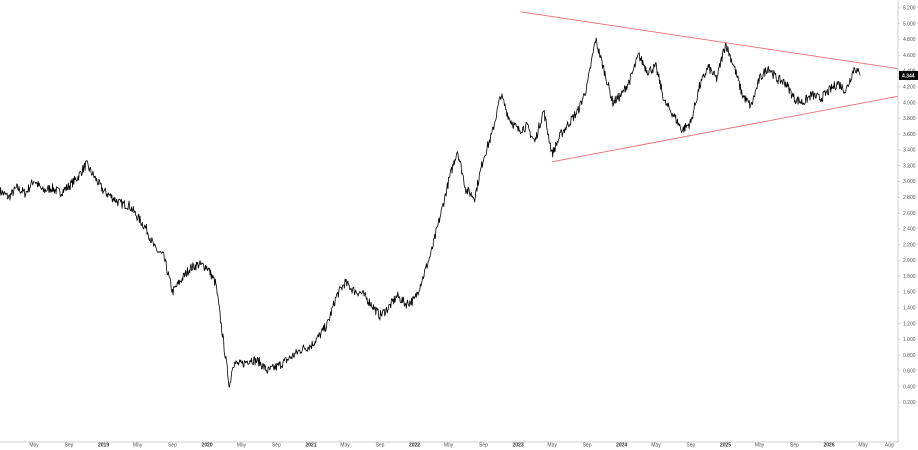 This screenshot has width=918, height=450. What do you see at coordinates (518, 446) in the screenshot?
I see `x-tick-label: 2023` at bounding box center [518, 446].